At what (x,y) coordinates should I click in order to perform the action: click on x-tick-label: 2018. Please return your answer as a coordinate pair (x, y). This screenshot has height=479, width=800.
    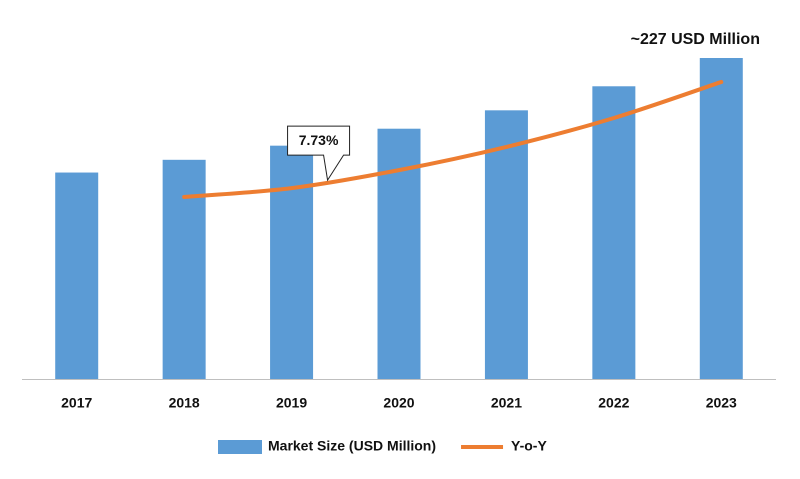
    Looking at the image, I should click on (184, 403).